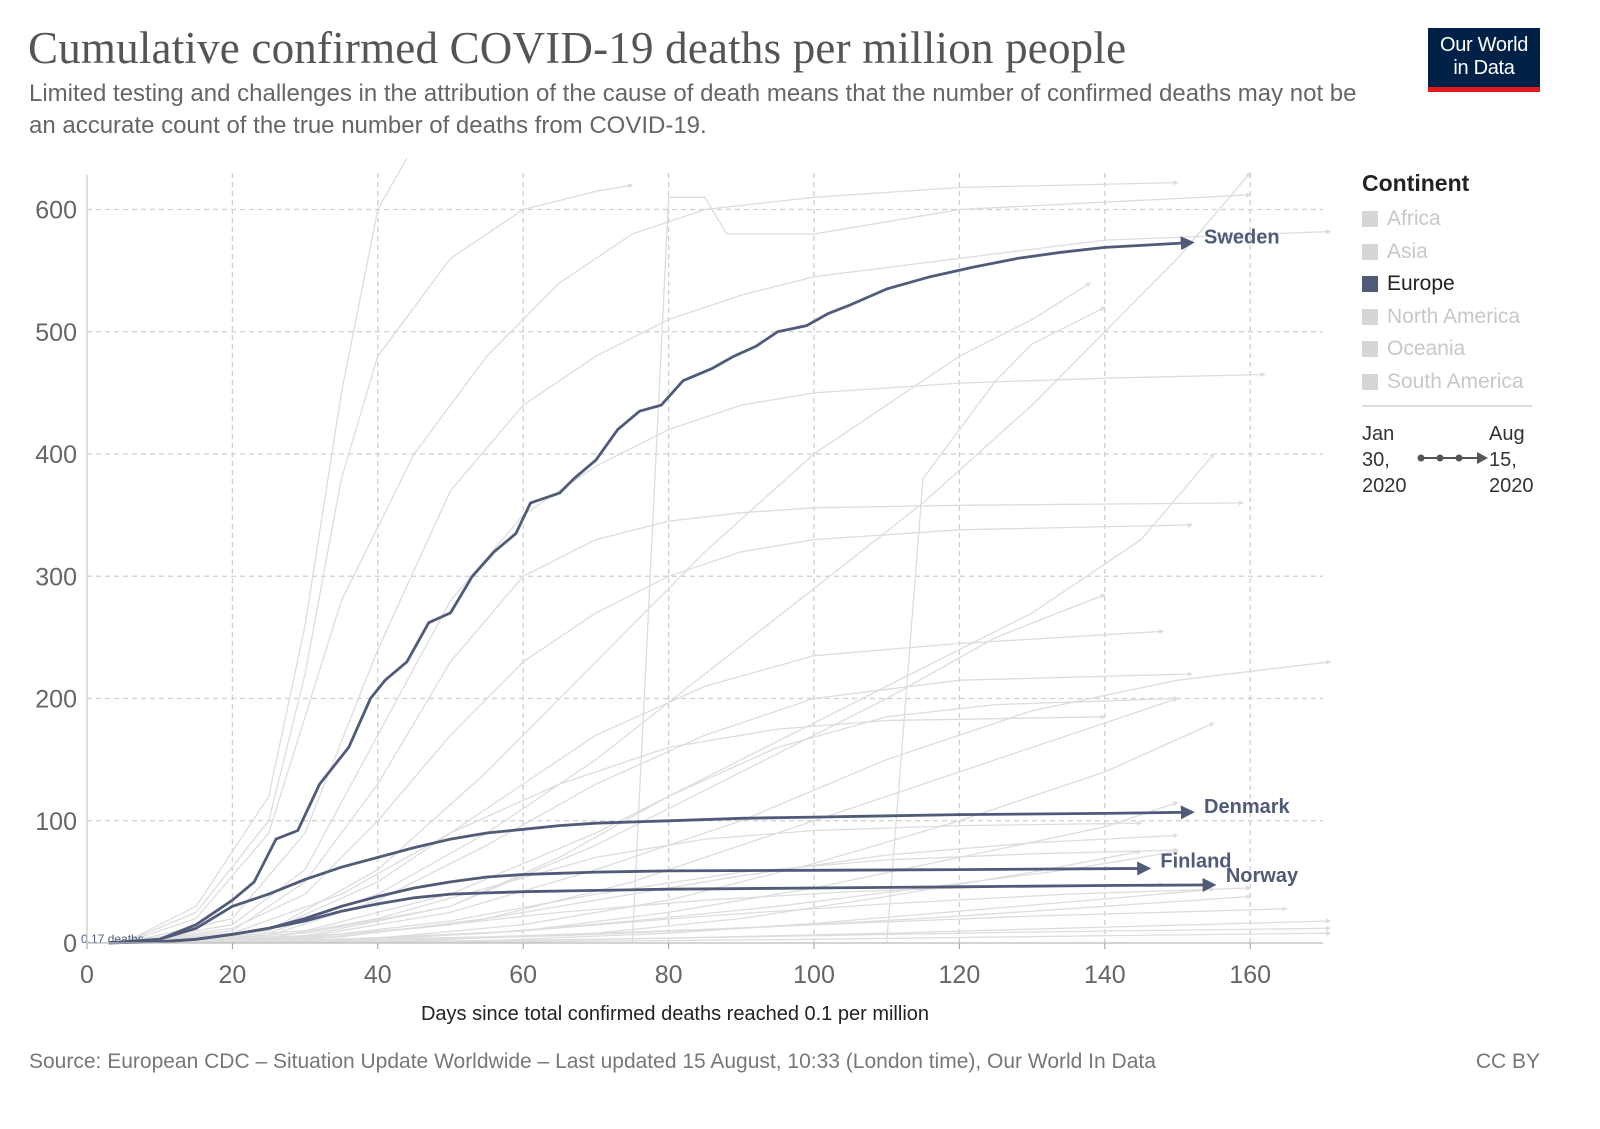  I want to click on legend-label: Oceania, so click(1426, 349).